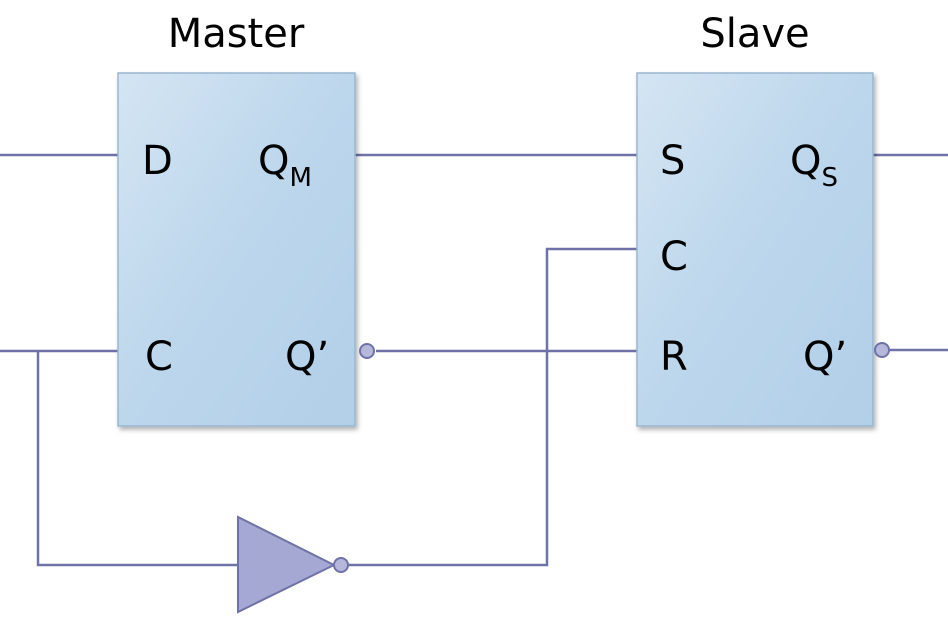 The height and width of the screenshot is (631, 948). Describe the element at coordinates (672, 161) in the screenshot. I see `slave-s-label: S` at that location.